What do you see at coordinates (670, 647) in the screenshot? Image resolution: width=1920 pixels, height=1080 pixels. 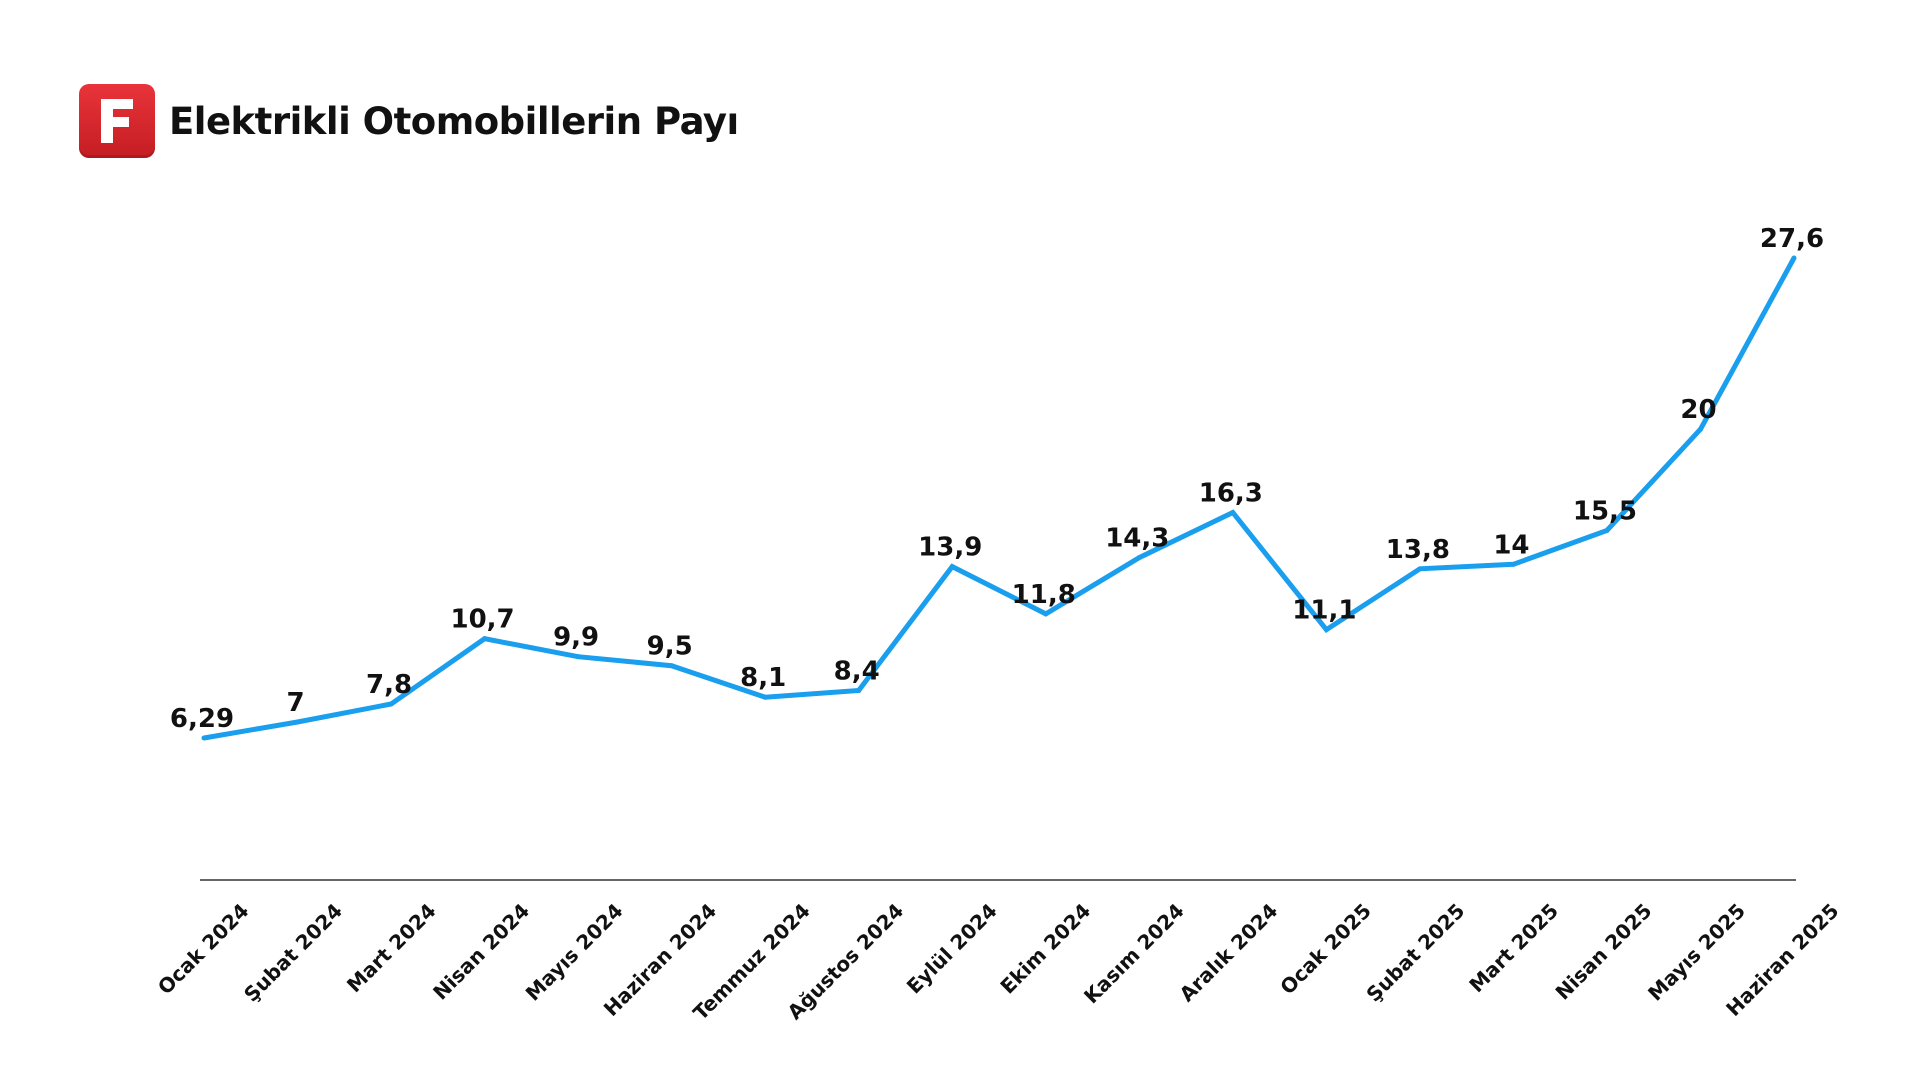 I see `data-label: 9,5` at bounding box center [670, 647].